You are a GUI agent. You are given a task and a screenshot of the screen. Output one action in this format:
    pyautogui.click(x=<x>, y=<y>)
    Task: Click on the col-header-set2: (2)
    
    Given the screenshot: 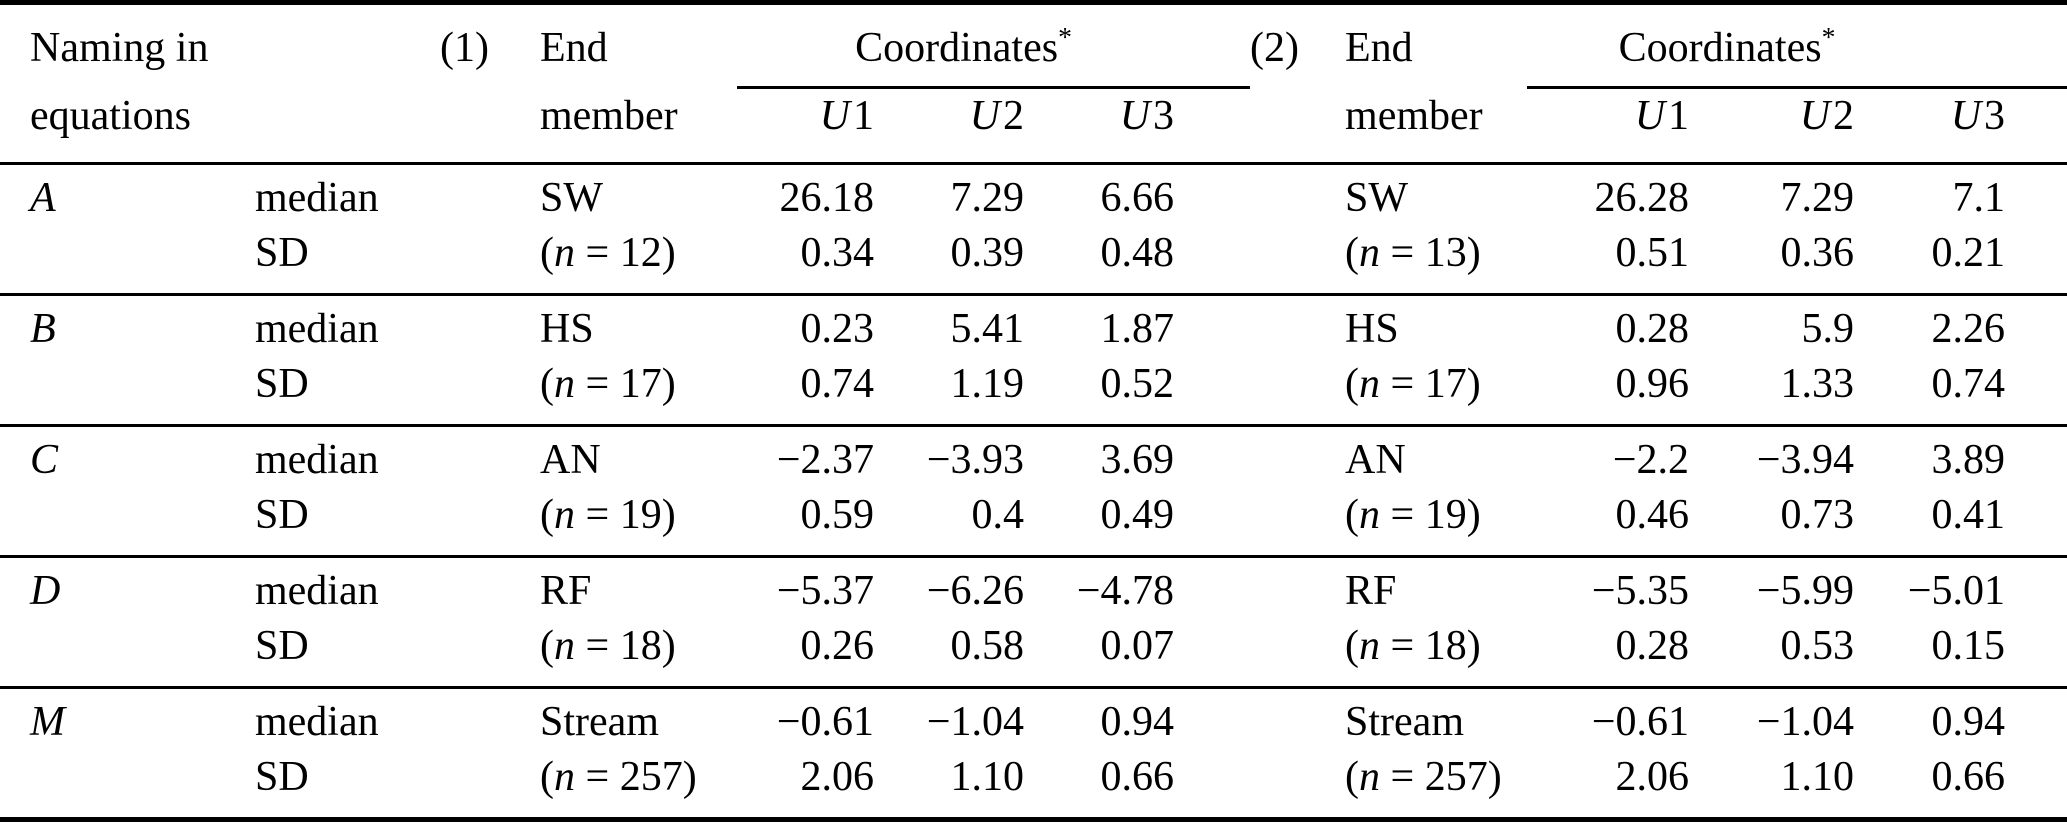 What is the action you would take?
    pyautogui.click(x=1275, y=48)
    